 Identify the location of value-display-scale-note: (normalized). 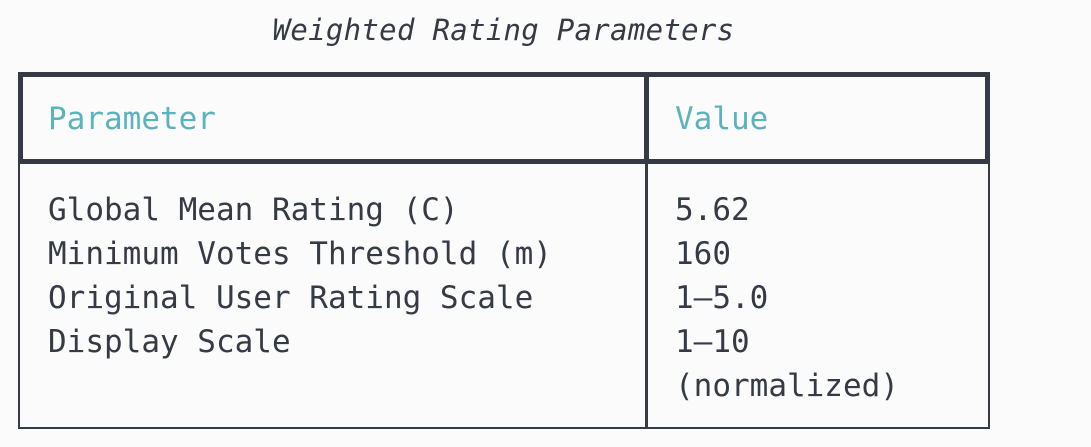
(787, 386).